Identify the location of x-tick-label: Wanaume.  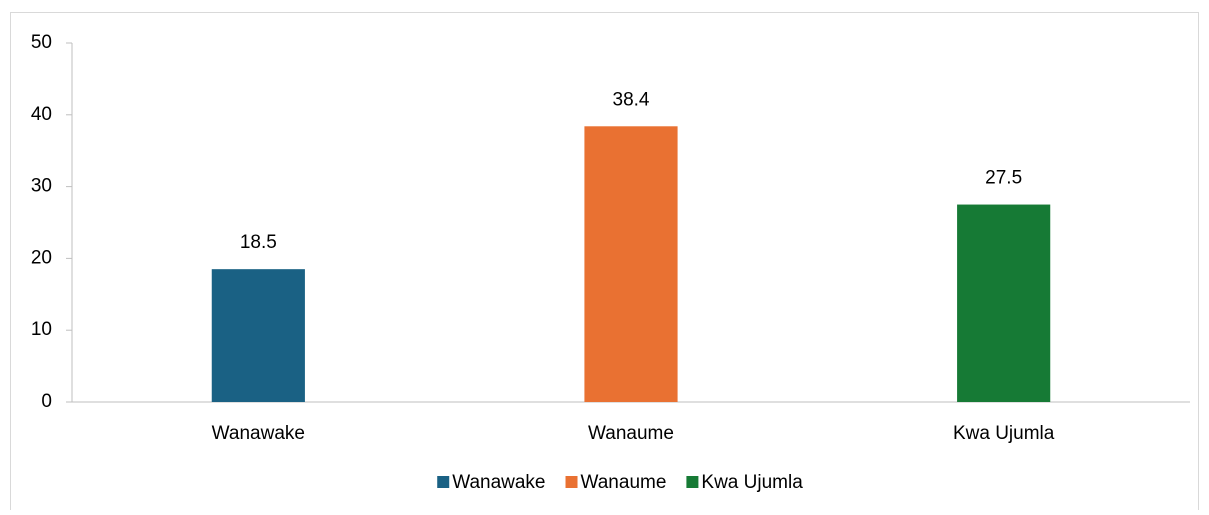
(631, 433).